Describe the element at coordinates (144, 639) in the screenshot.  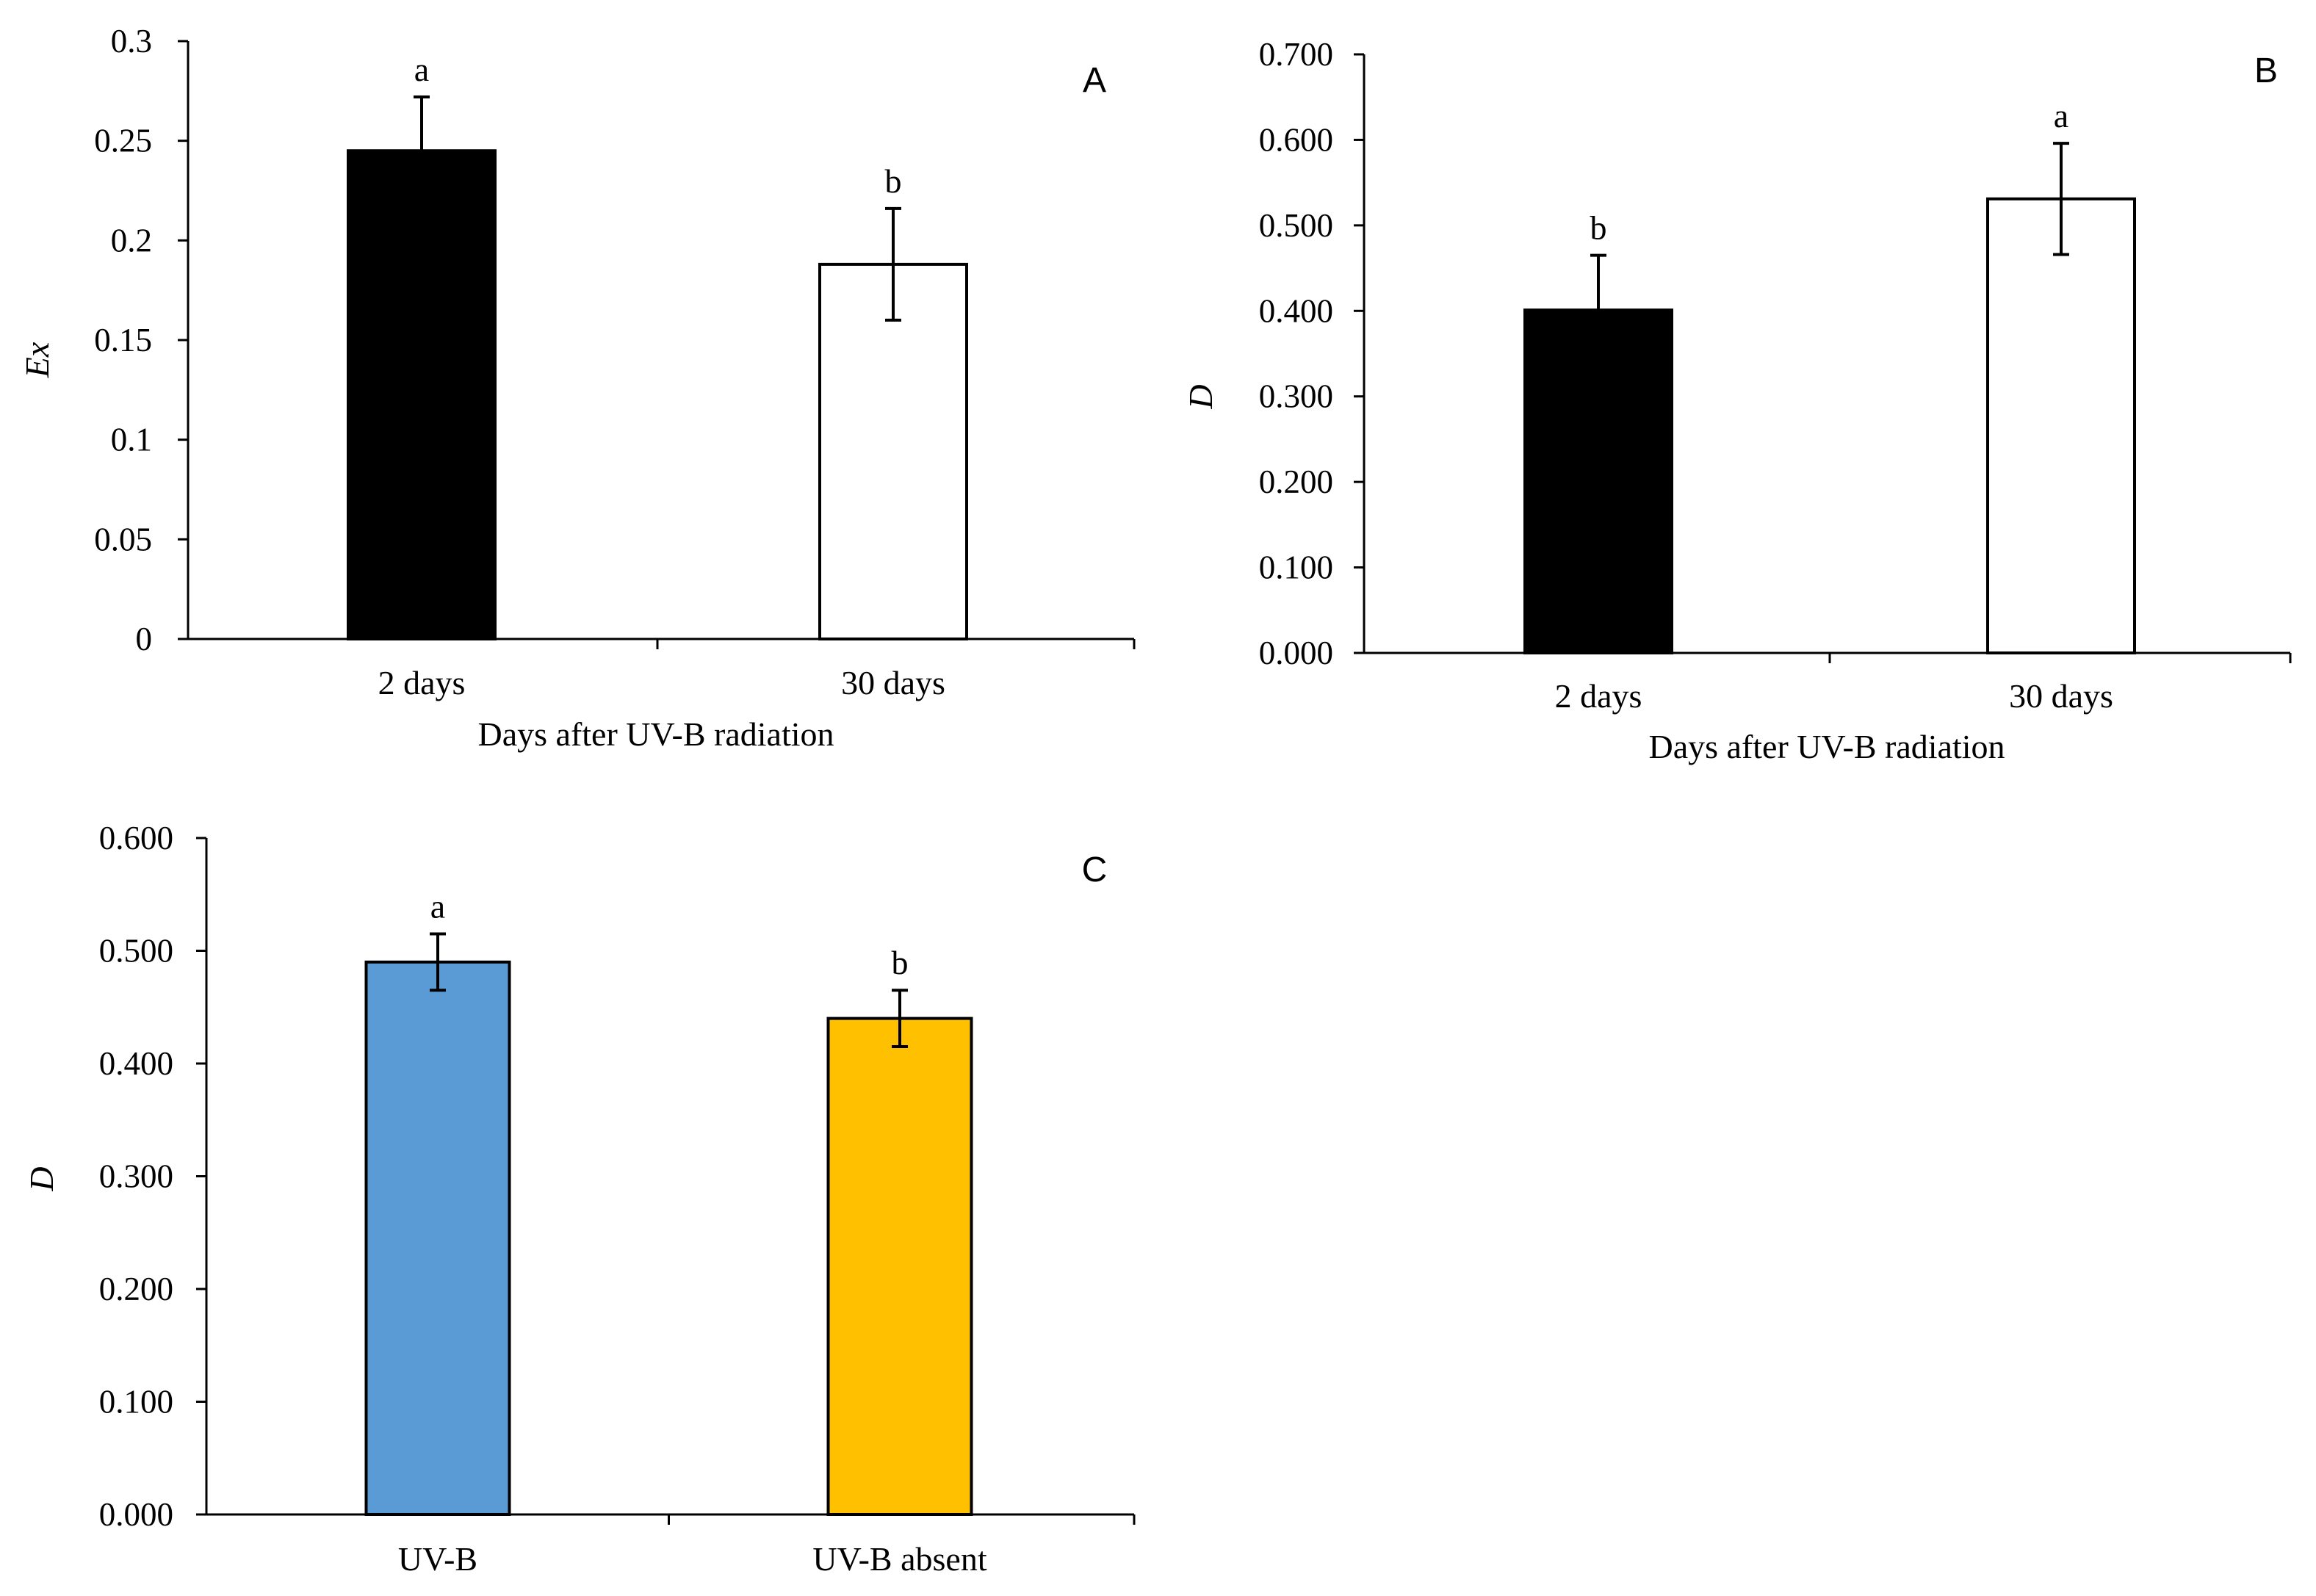
I see `y-tick-label: 0` at that location.